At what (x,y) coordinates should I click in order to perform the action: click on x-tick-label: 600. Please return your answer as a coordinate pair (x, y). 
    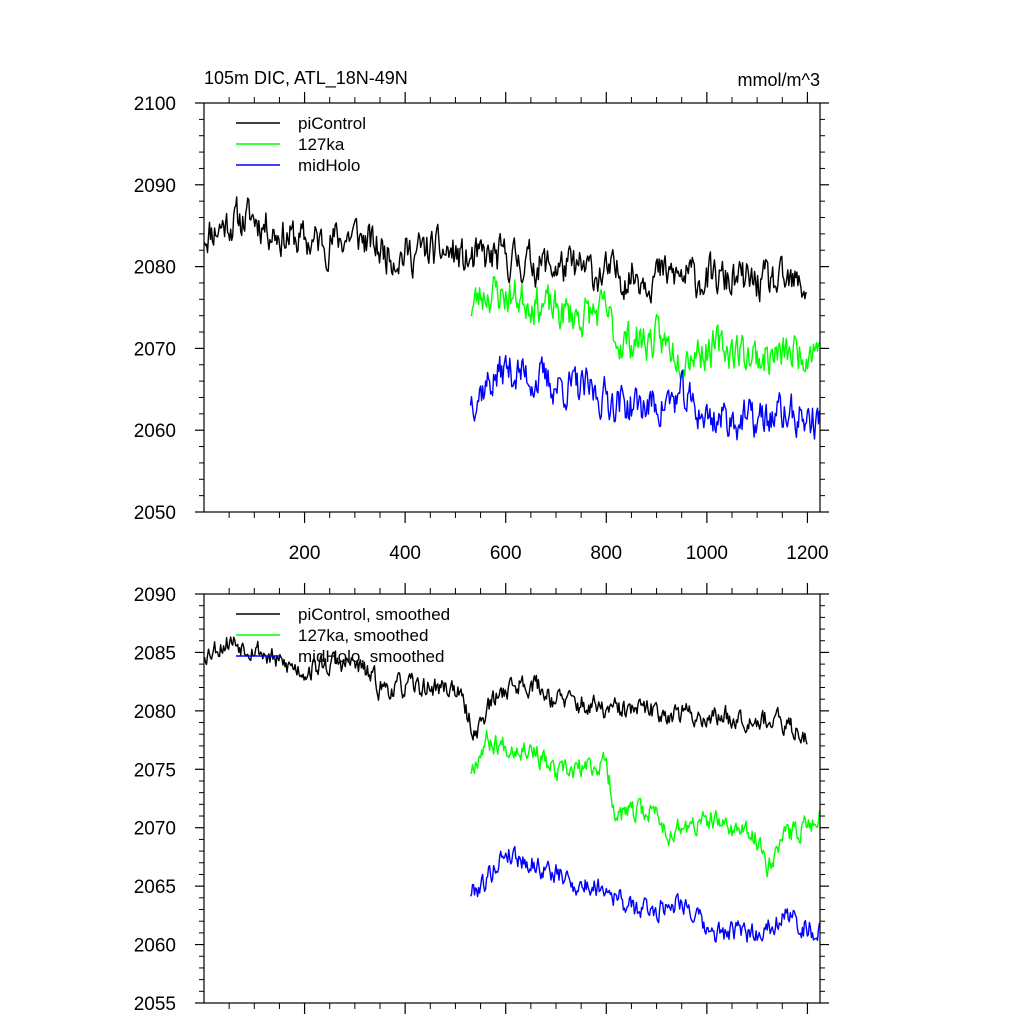
    Looking at the image, I should click on (506, 553).